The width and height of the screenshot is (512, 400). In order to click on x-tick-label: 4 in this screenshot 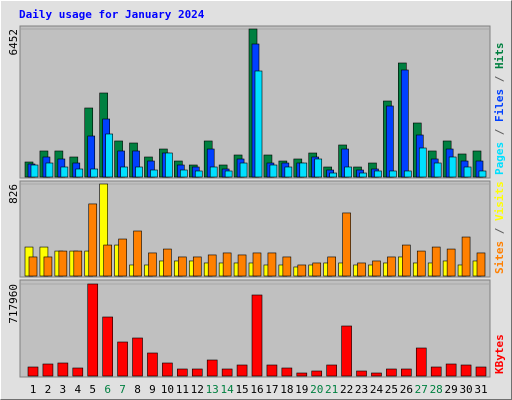, I will do `click(77, 389)`.